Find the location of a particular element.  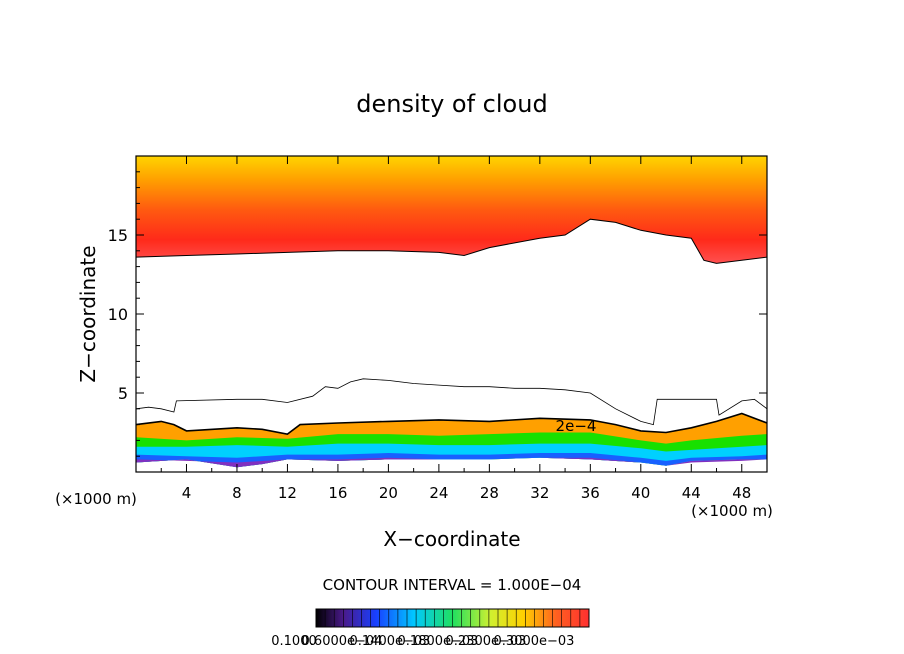

lower-contour-line is located at coordinates (451, 402).